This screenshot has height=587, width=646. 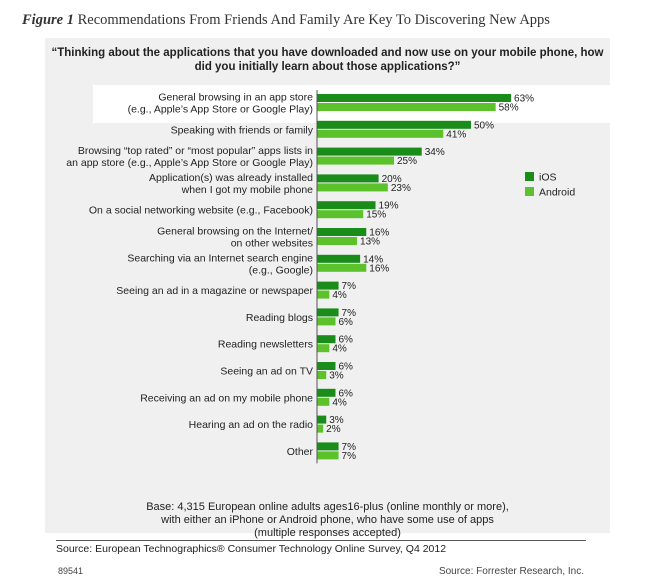 What do you see at coordinates (511, 571) in the screenshot?
I see `publisher-source: Source: Forrester Research, Inc.` at bounding box center [511, 571].